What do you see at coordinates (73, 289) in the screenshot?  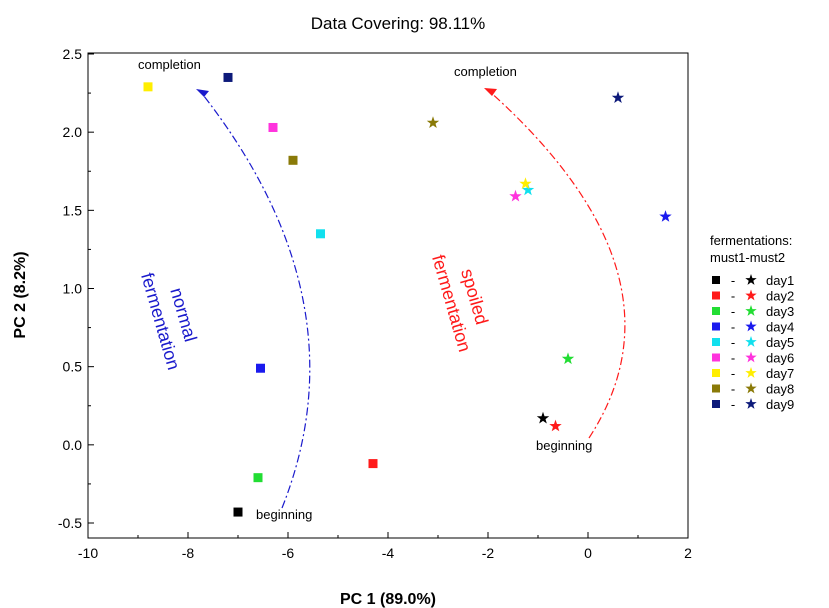 I see `y-tick-label: 1.0` at bounding box center [73, 289].